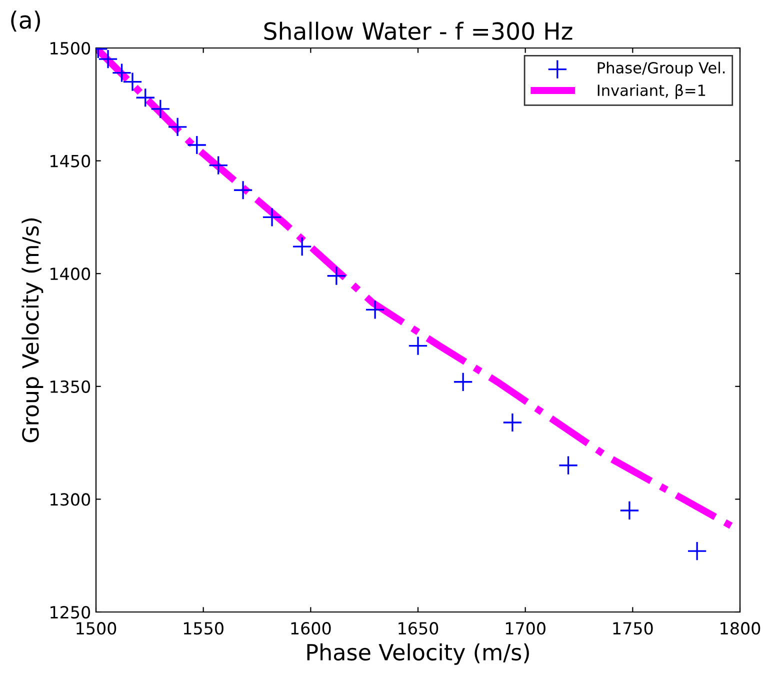  I want to click on legend-label: Phase/Group Vel., so click(661, 69).